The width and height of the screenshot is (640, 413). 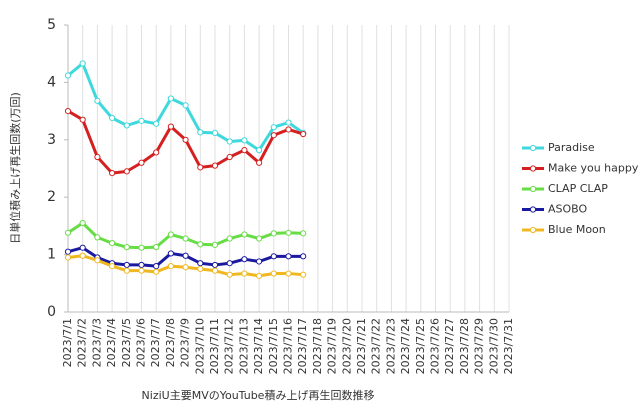 What do you see at coordinates (51, 255) in the screenshot?
I see `y-tick-label: 1` at bounding box center [51, 255].